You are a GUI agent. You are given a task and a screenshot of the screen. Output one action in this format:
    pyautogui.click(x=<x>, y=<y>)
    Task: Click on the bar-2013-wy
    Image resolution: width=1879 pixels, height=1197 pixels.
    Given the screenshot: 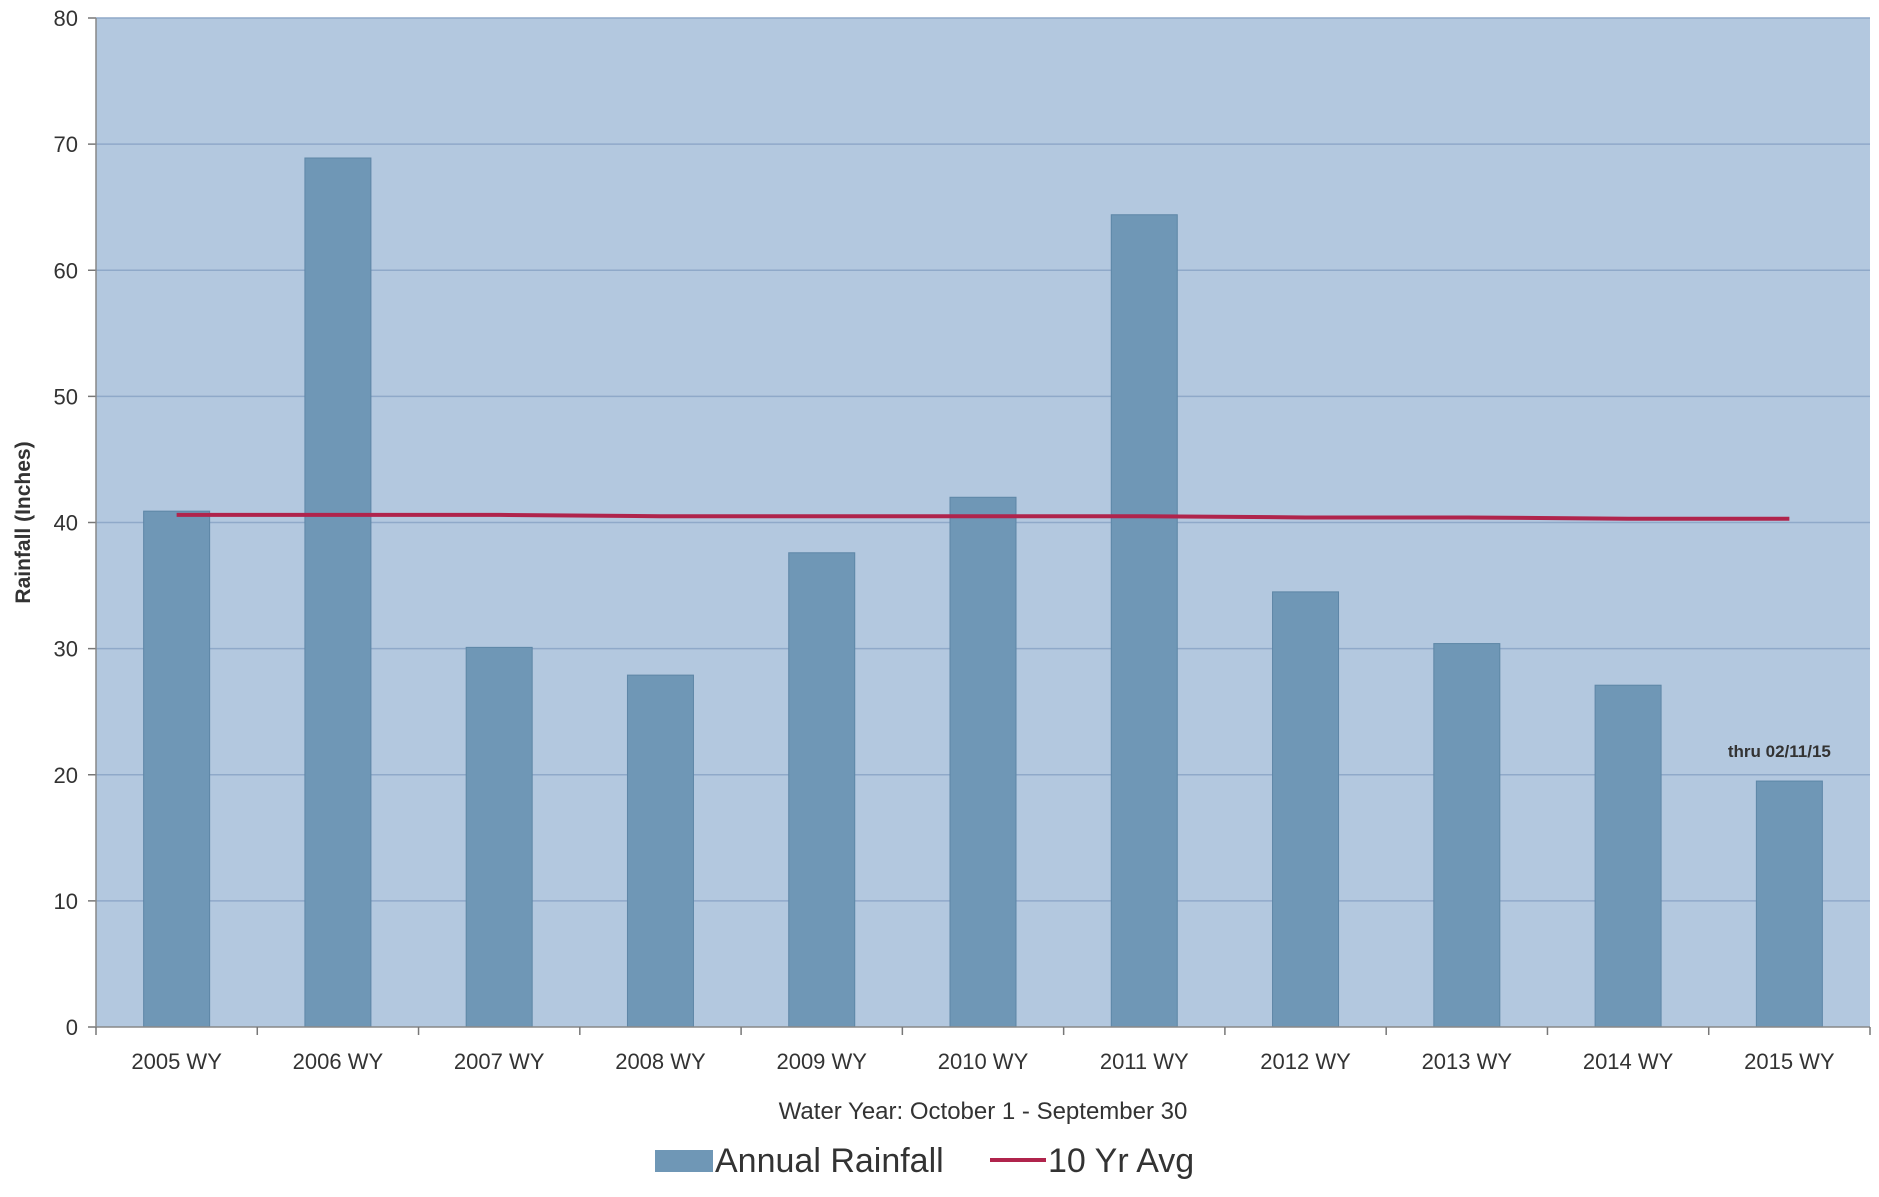 What is the action you would take?
    pyautogui.click(x=1467, y=835)
    